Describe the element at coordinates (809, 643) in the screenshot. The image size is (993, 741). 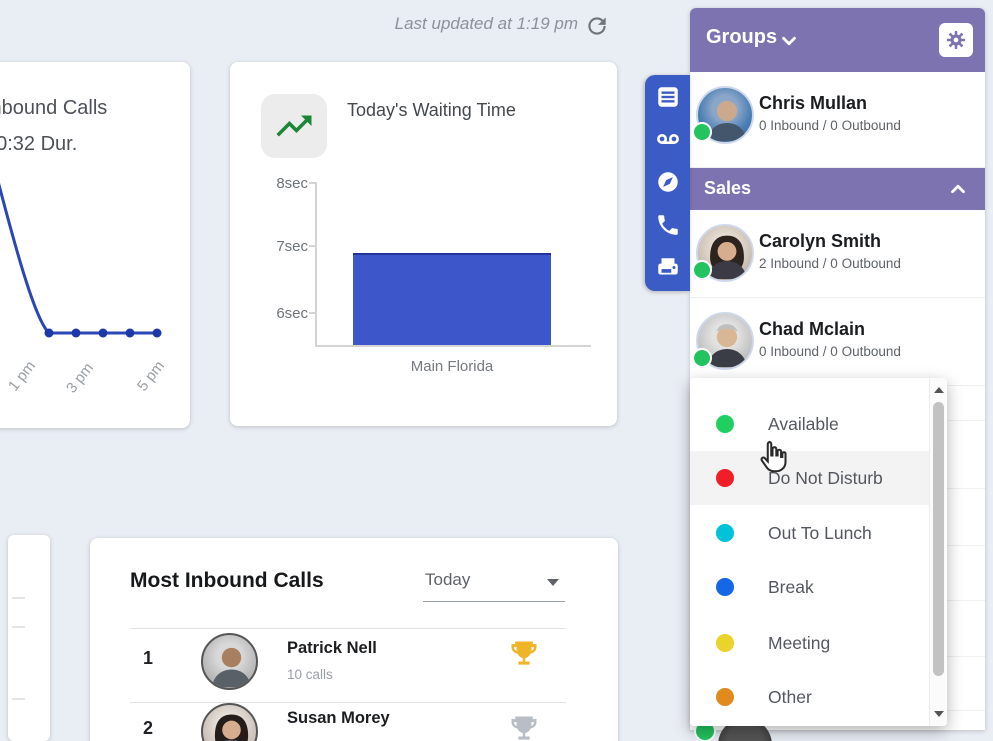
I see `status-option-meeting: Meeting` at that location.